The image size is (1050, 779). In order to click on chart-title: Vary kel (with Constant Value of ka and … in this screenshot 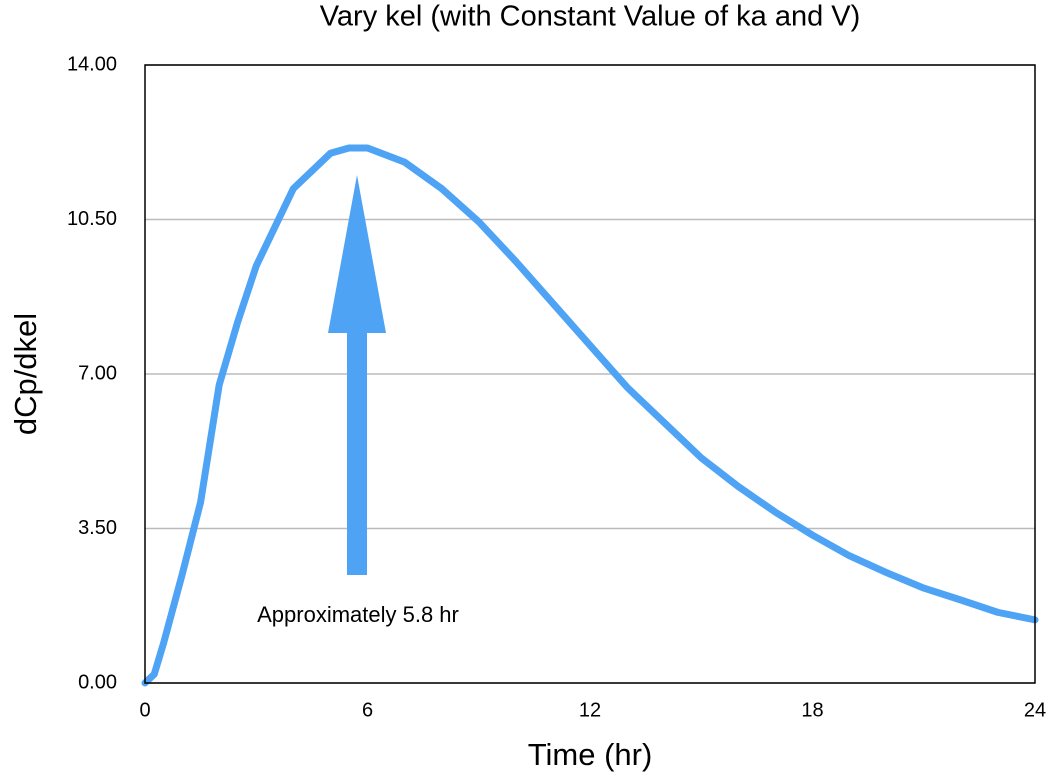, I will do `click(590, 17)`.